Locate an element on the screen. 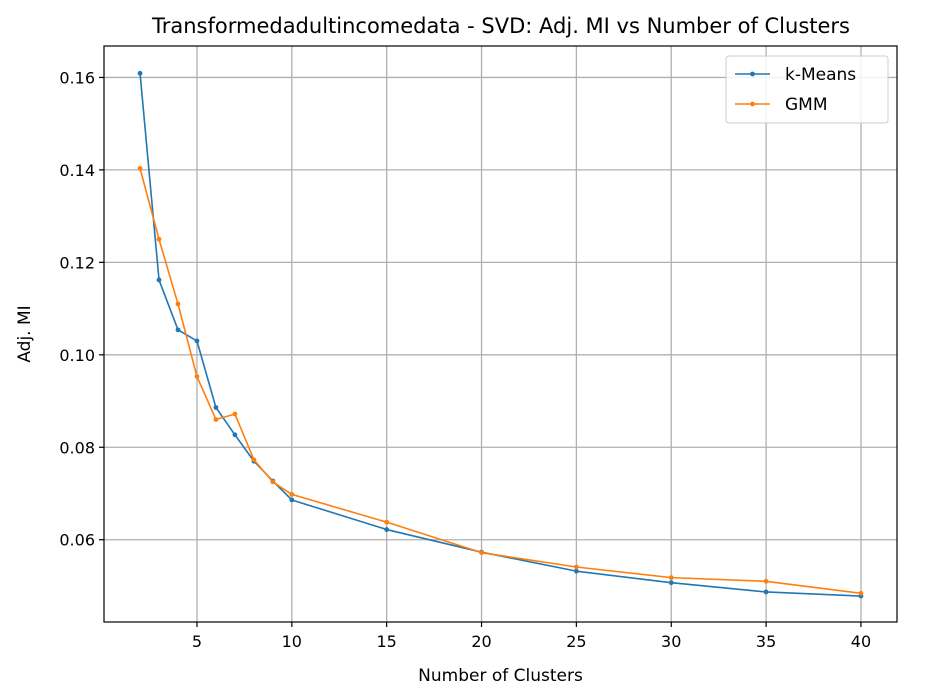 The height and width of the screenshot is (700, 934). legend-label-k-means: k-Means is located at coordinates (820, 75).